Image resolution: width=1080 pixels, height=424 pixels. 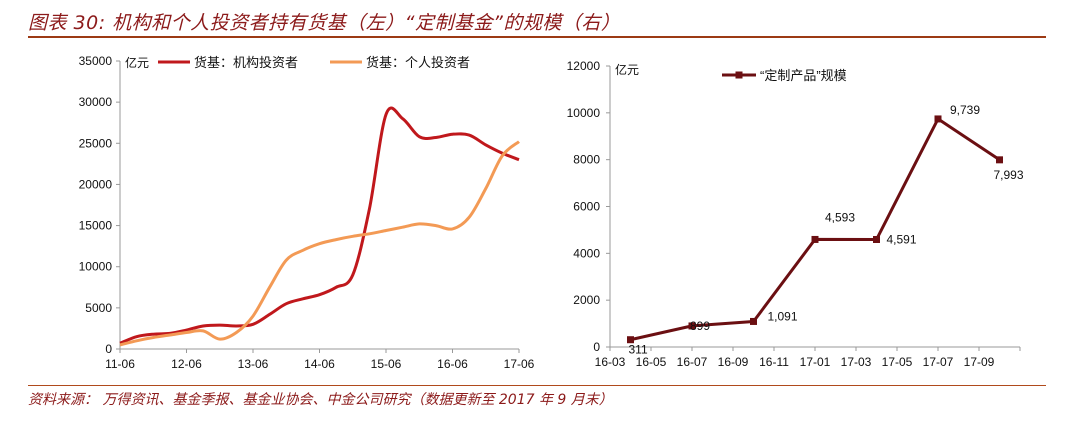 I want to click on x-tick-label: 17-07, so click(x=938, y=362).